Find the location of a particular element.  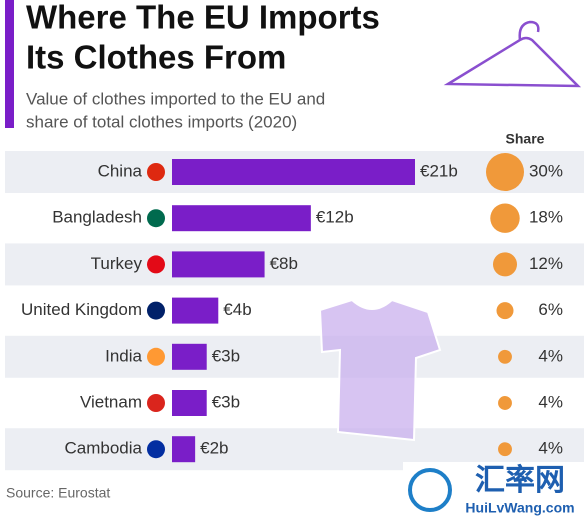

subtitle: Value of clothes imported to the EU and is located at coordinates (175, 98).